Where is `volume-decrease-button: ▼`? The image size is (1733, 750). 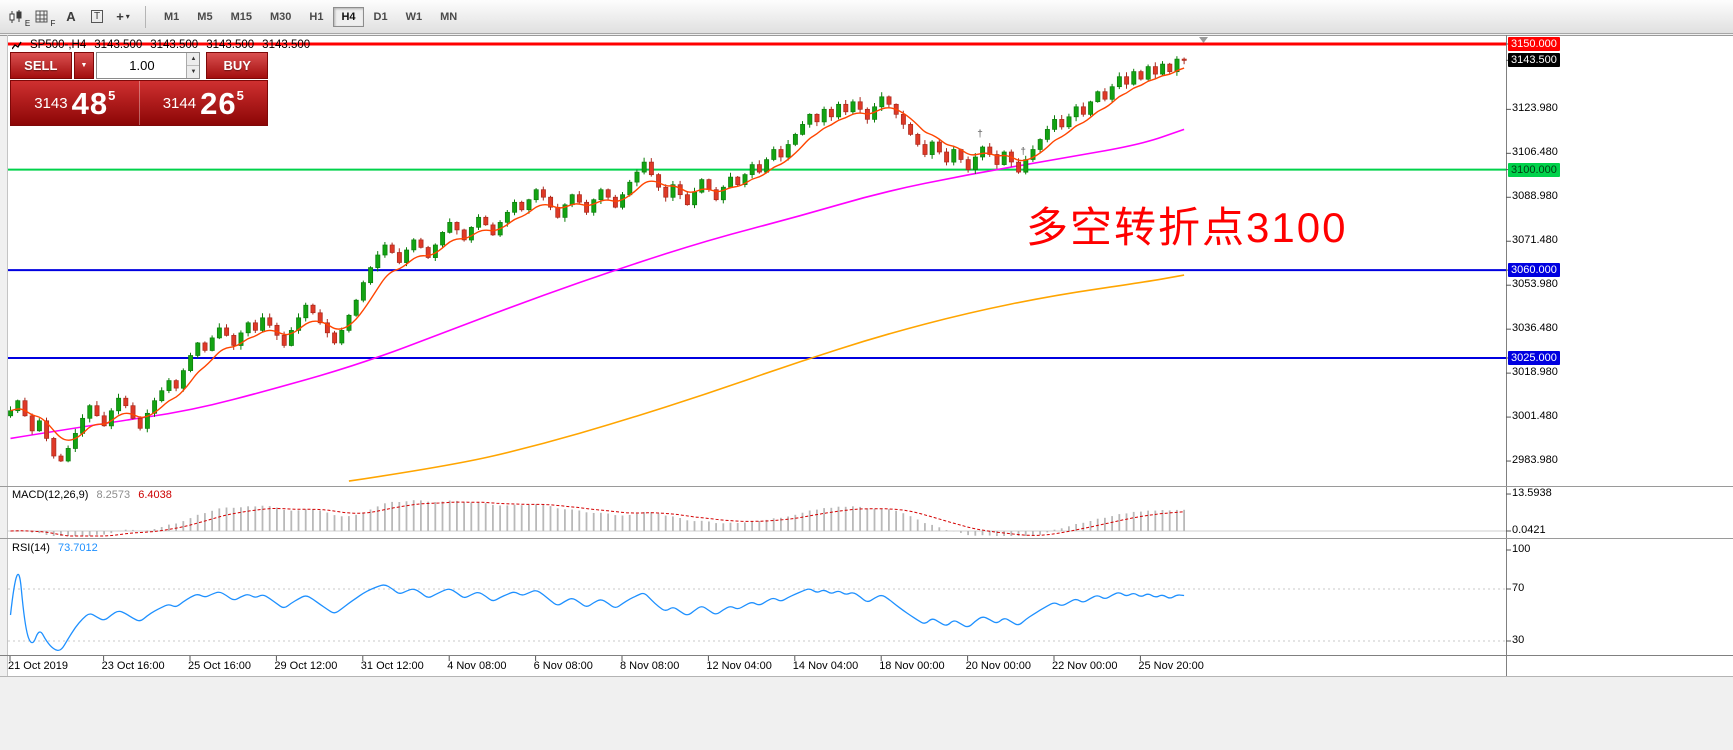 volume-decrease-button: ▼ is located at coordinates (193, 72).